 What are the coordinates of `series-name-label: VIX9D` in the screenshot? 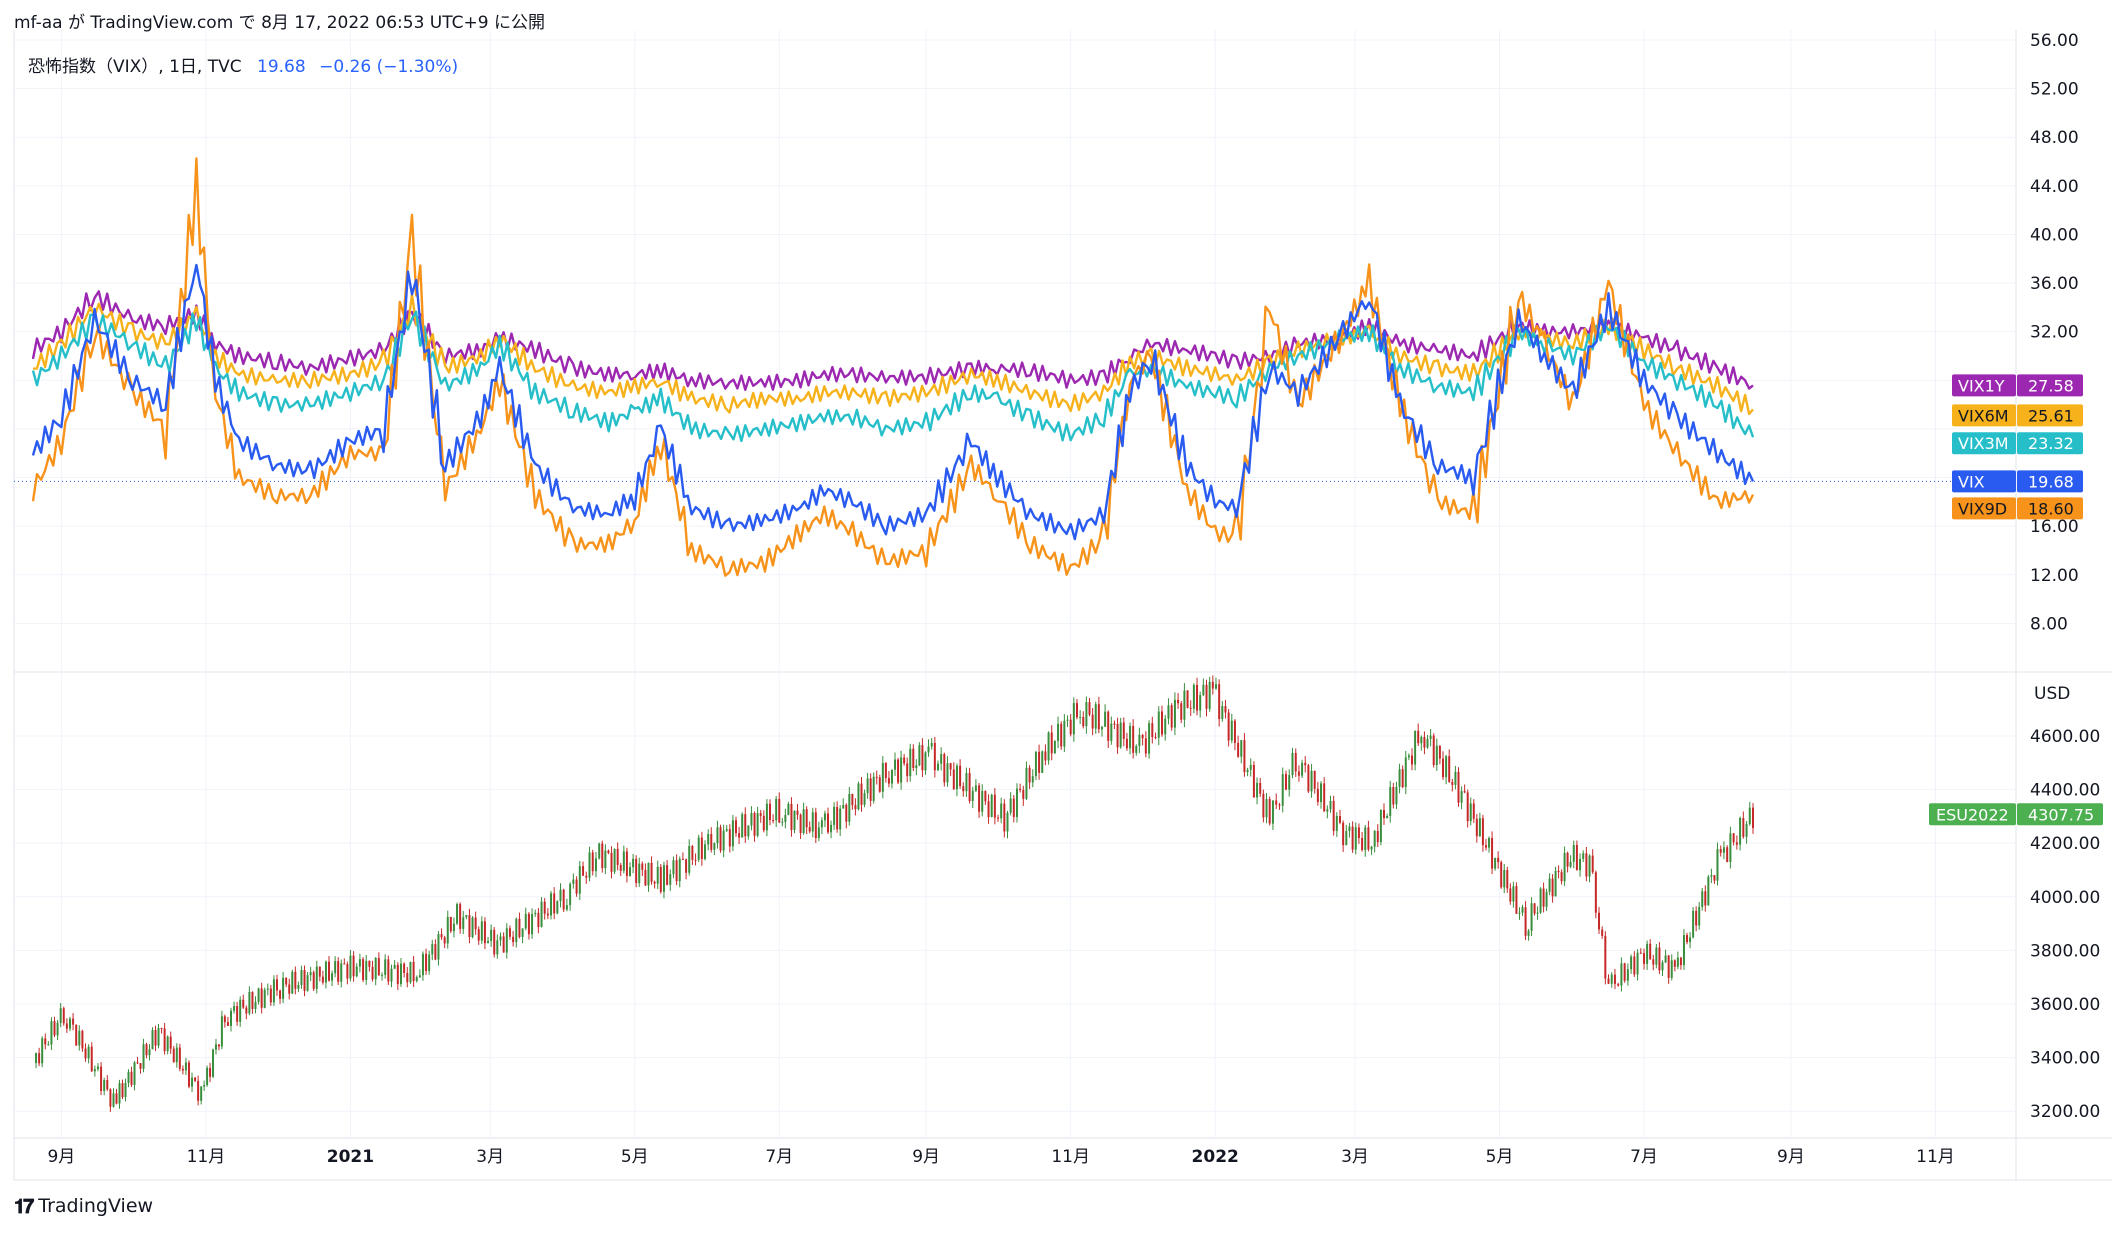 It's located at (1982, 508).